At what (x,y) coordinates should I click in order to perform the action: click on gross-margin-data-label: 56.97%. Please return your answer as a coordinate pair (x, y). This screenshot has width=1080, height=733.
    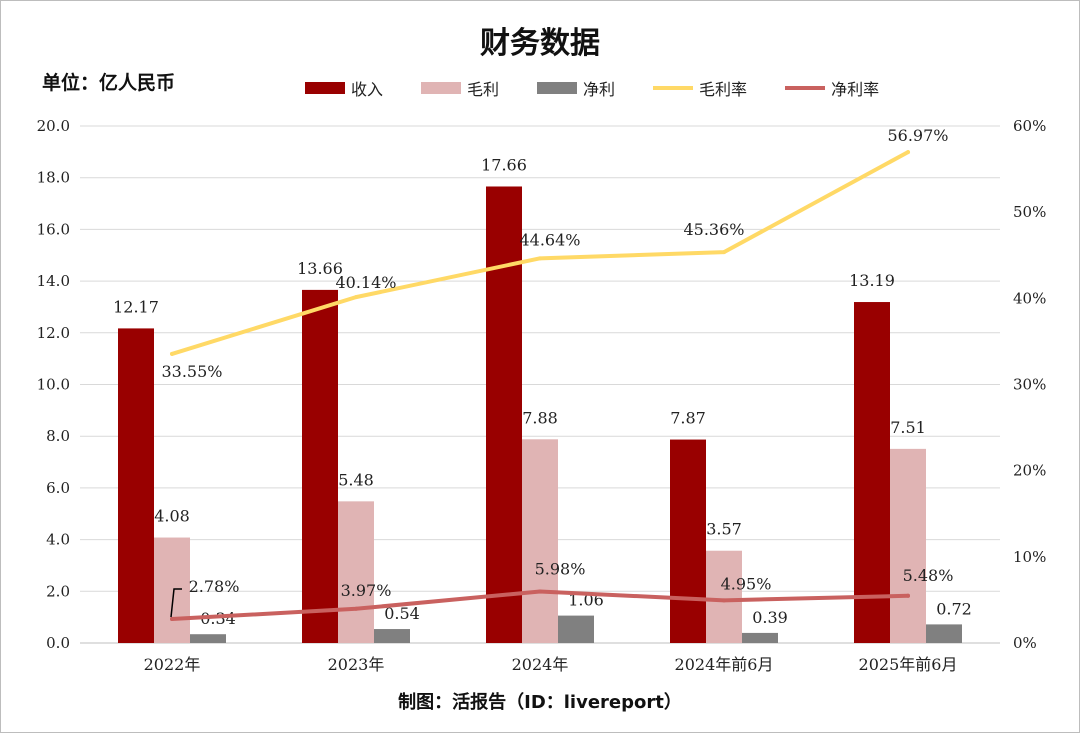
    Looking at the image, I should click on (917, 135).